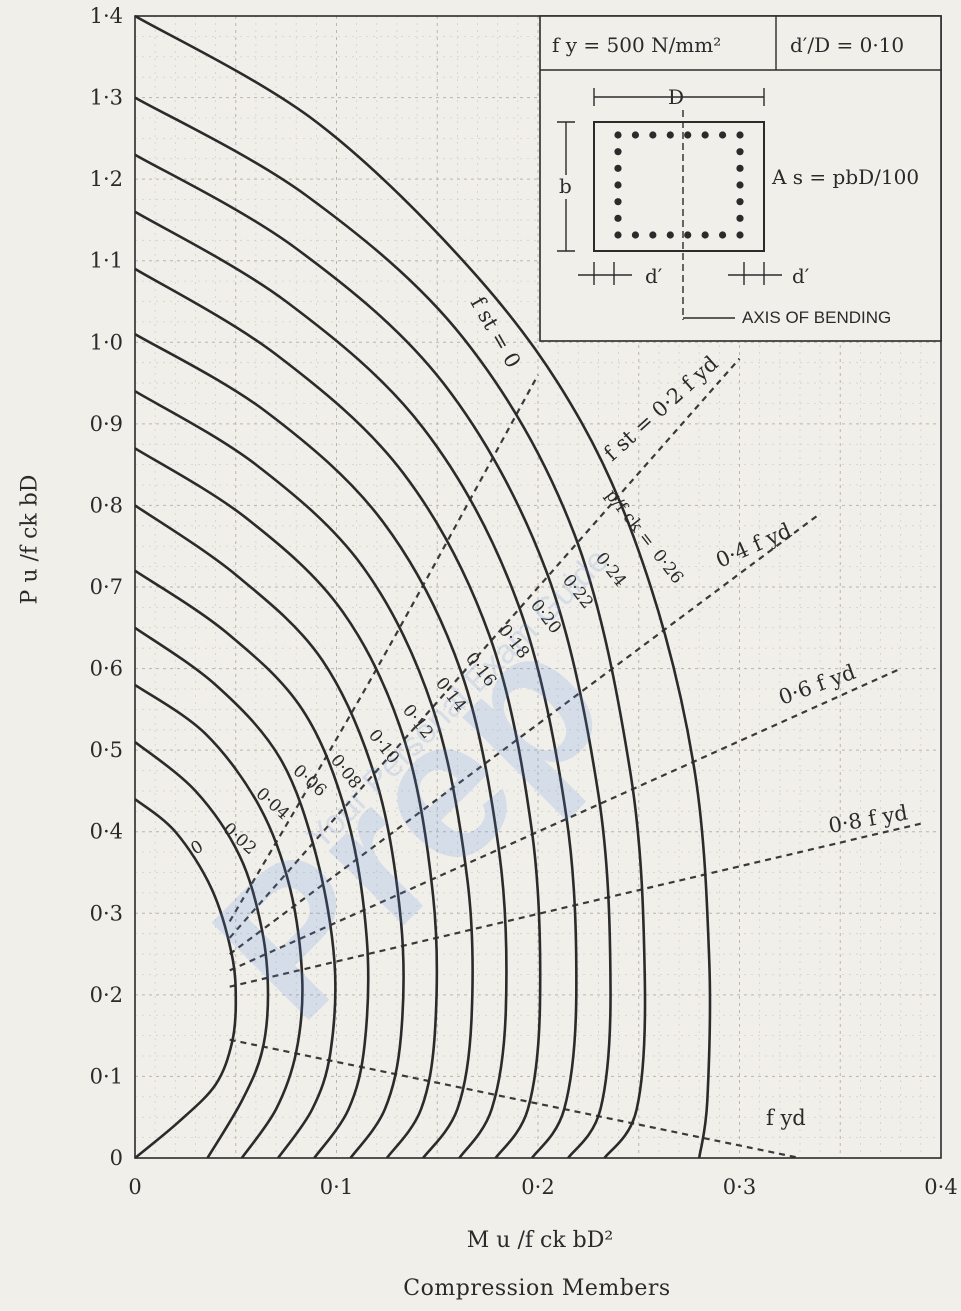 This screenshot has height=1311, width=961. What do you see at coordinates (940, 1187) in the screenshot?
I see `x-tick-label: 0·4` at bounding box center [940, 1187].